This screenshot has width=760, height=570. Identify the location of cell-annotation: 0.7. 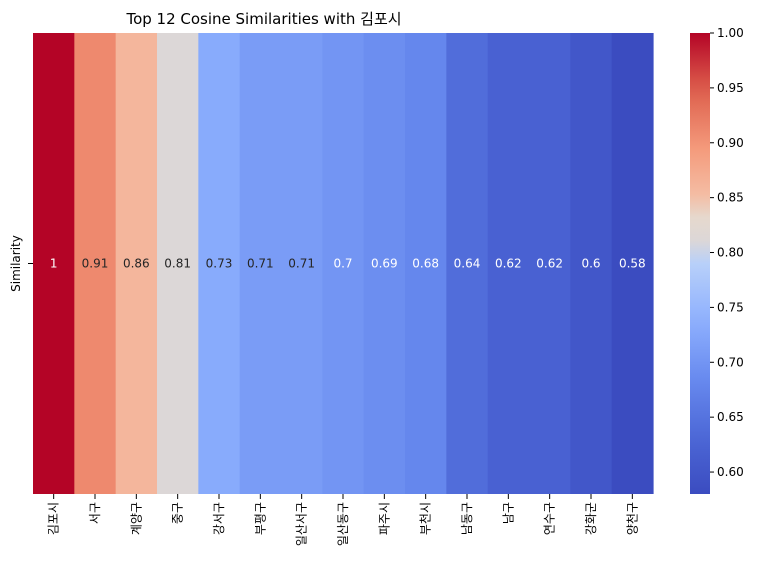
(342, 264).